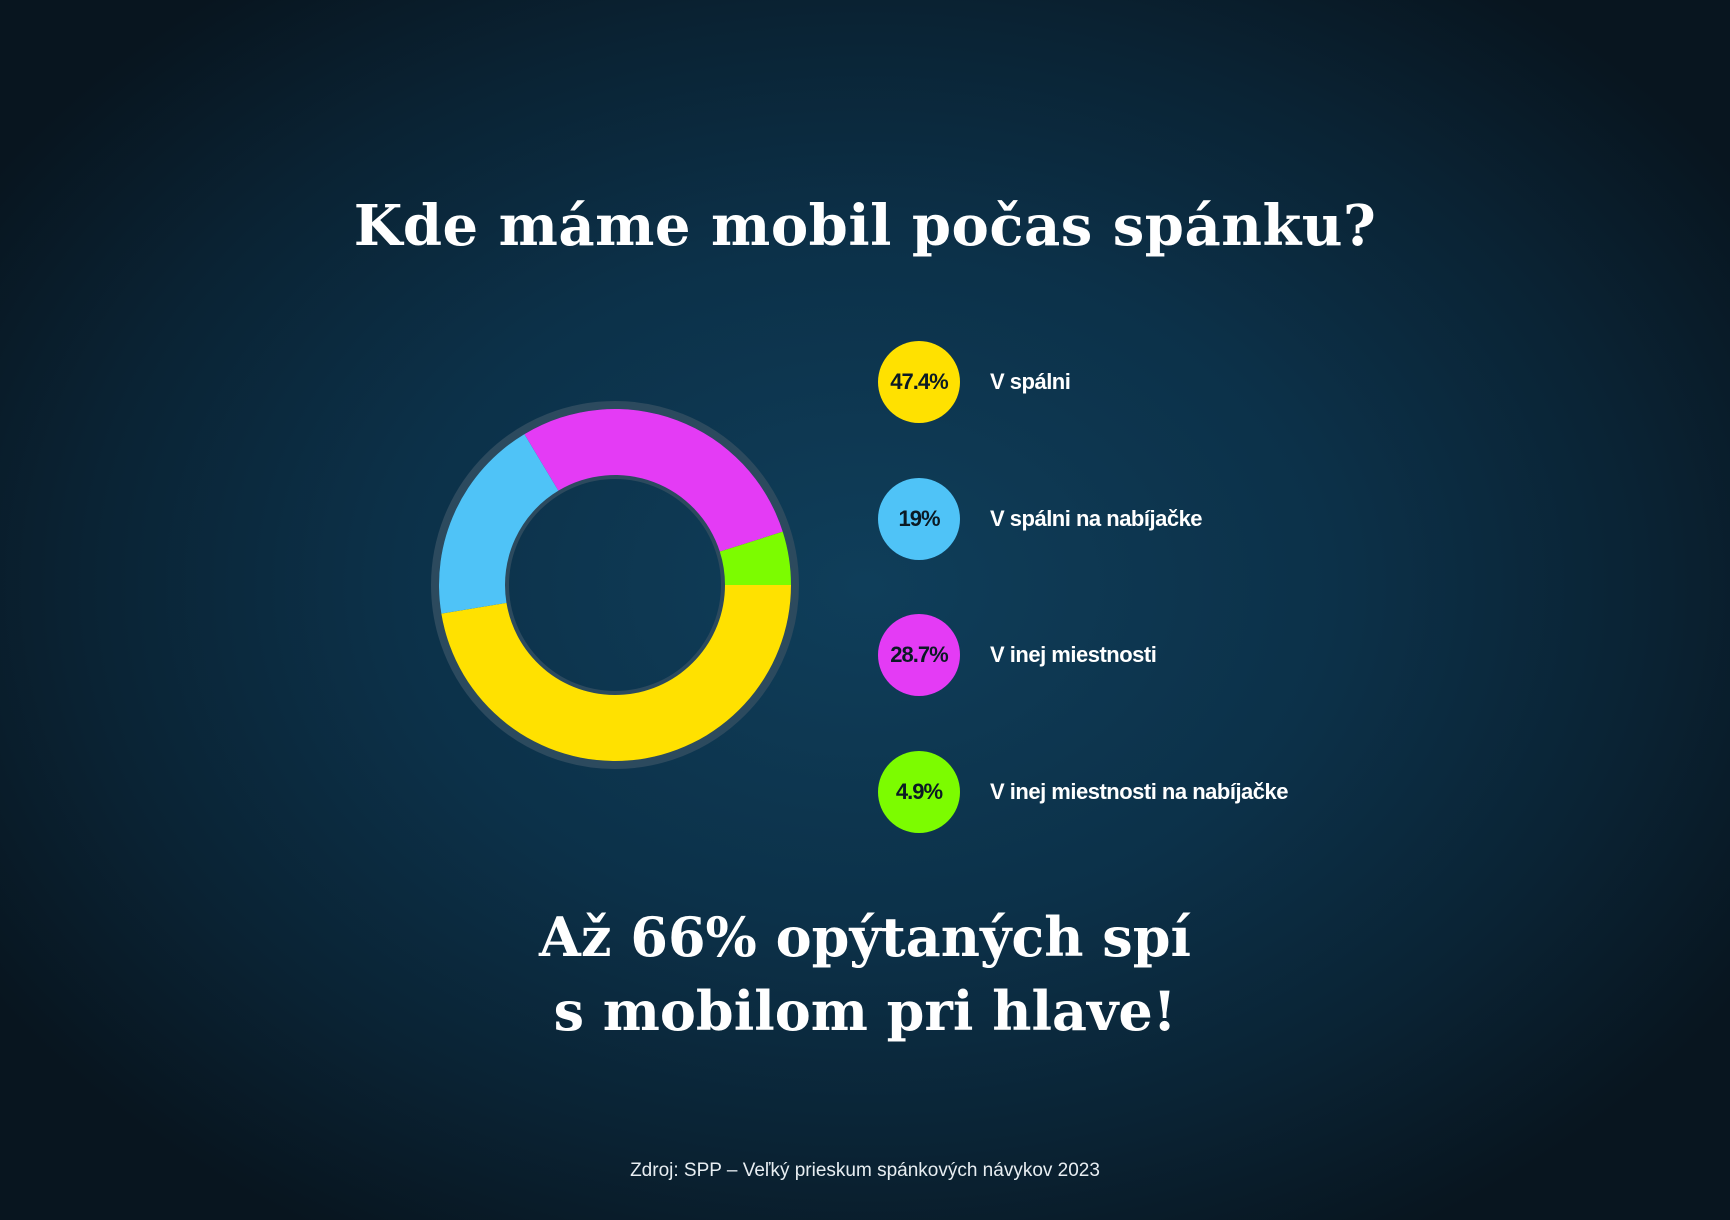 This screenshot has height=1220, width=1730. Describe the element at coordinates (1096, 518) in the screenshot. I see `legend-label: V spálni na nabíjačke` at that location.